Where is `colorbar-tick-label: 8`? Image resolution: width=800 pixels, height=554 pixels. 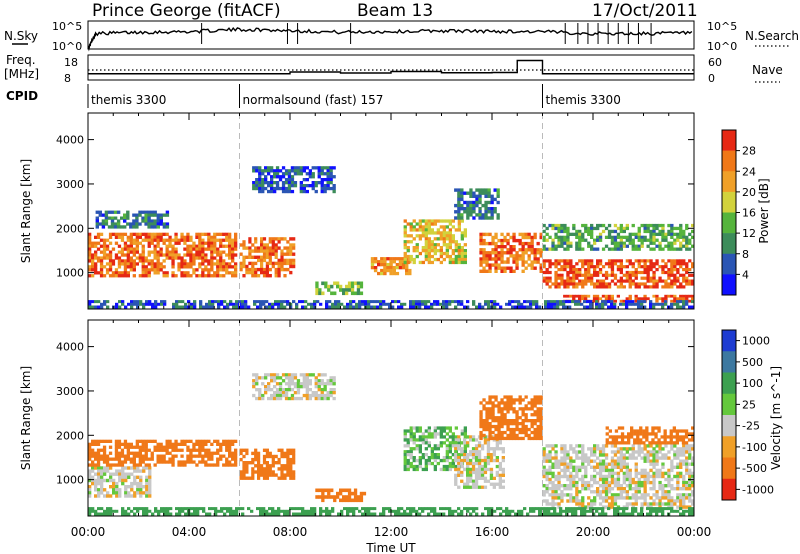 colorbar-tick-label: 8 is located at coordinates (745, 254).